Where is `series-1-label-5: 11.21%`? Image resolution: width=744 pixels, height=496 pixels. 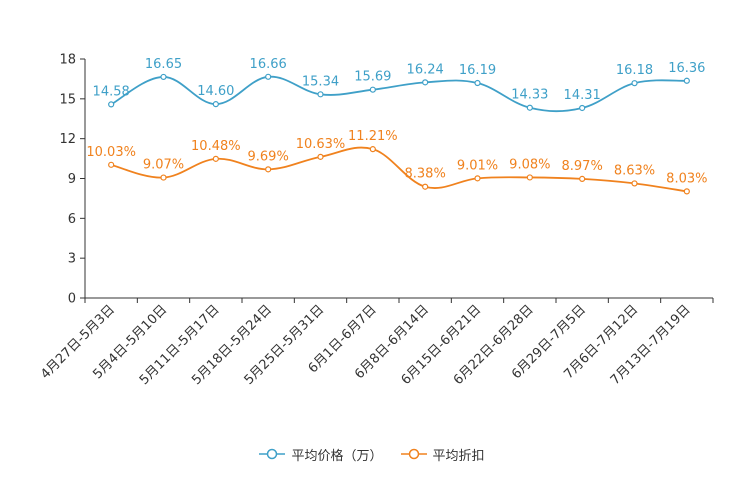 series-1-label-5: 11.21% is located at coordinates (373, 136).